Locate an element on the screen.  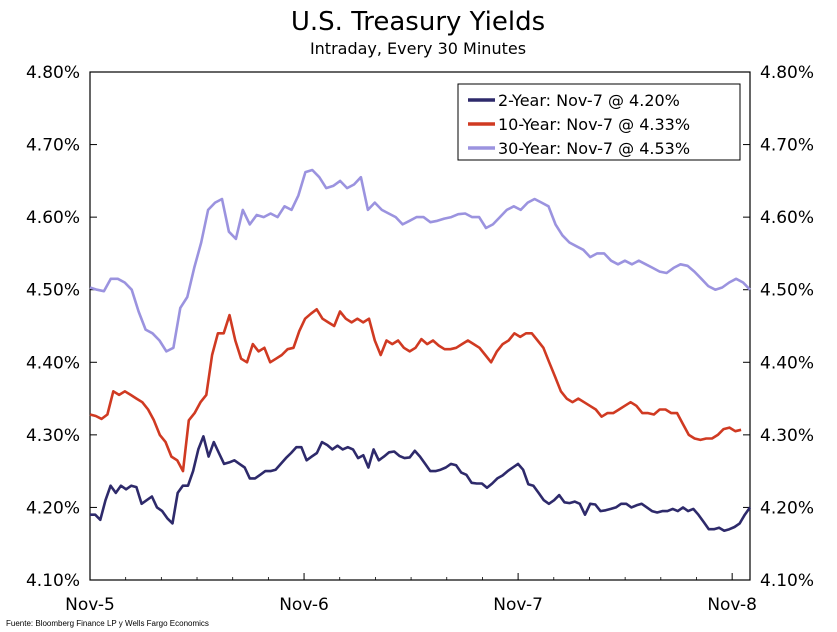
y-axis-right: 4.10% 4.20% 4.30% 4.40% 4.50% 4.60% 4.70% 4.80% is located at coordinates (778, 327).